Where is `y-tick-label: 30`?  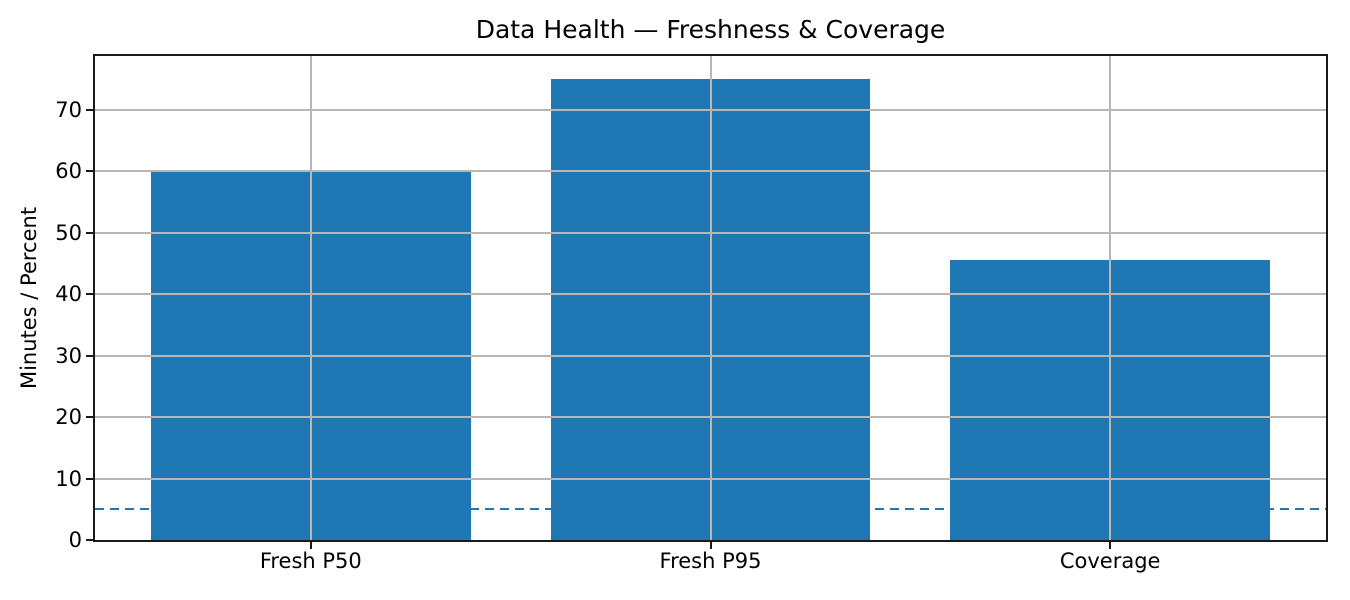
y-tick-label: 30 is located at coordinates (68, 355).